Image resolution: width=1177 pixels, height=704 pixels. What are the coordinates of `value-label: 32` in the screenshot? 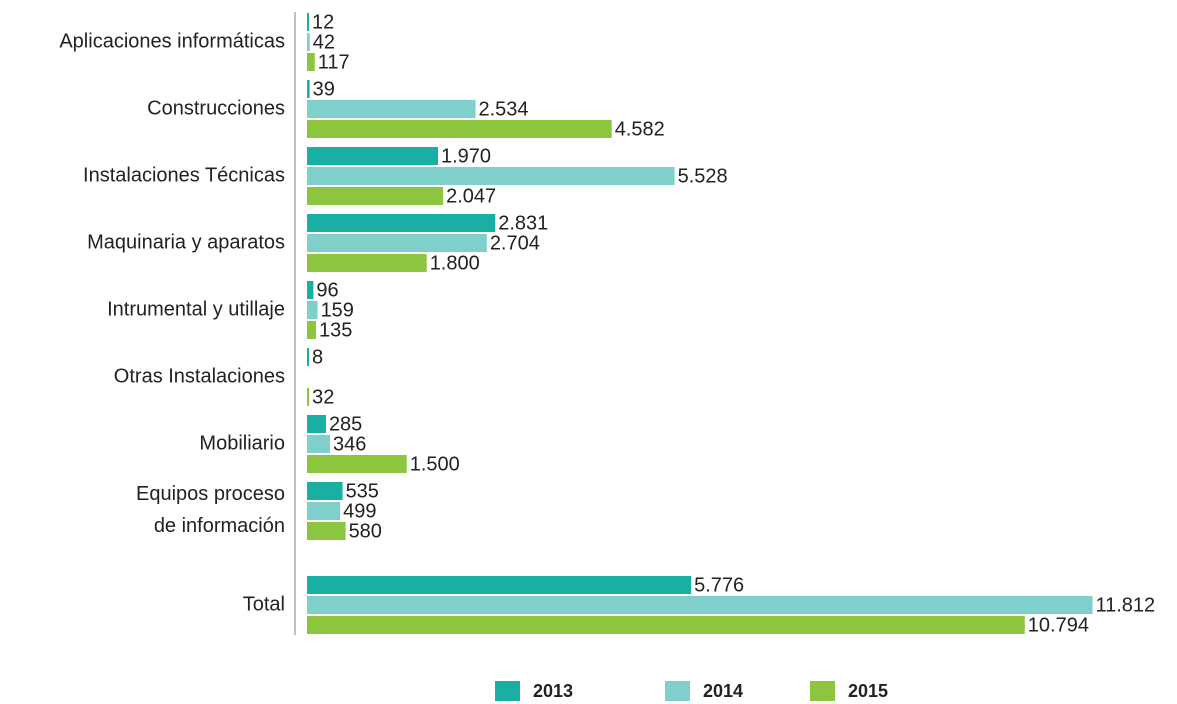 It's located at (323, 397).